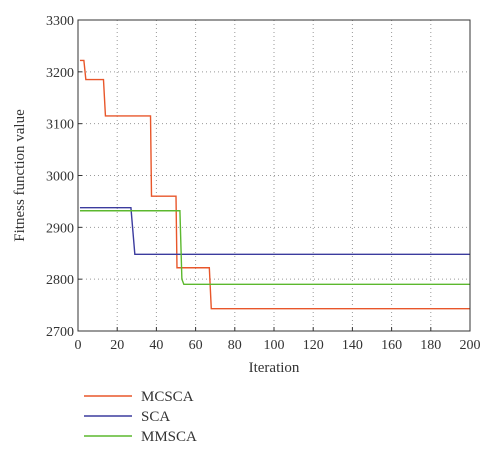 This screenshot has height=458, width=500. I want to click on x-tick-label: 180, so click(430, 345).